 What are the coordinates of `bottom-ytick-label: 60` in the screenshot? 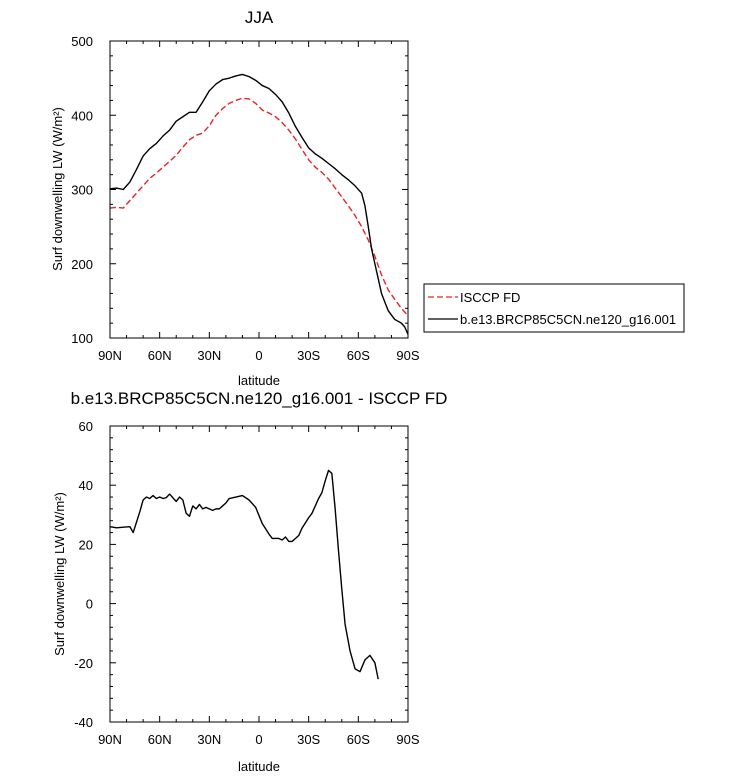 It's located at (86, 426).